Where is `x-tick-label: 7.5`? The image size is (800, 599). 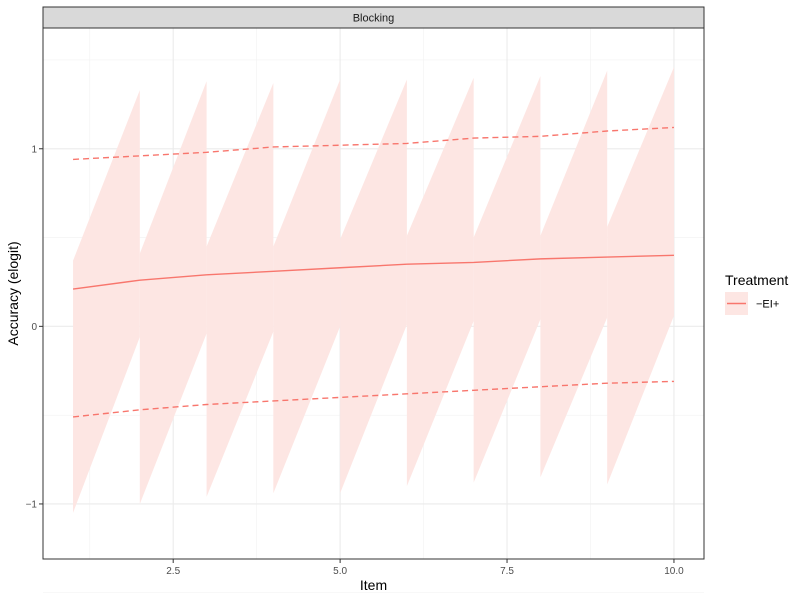 x-tick-label: 7.5 is located at coordinates (507, 571).